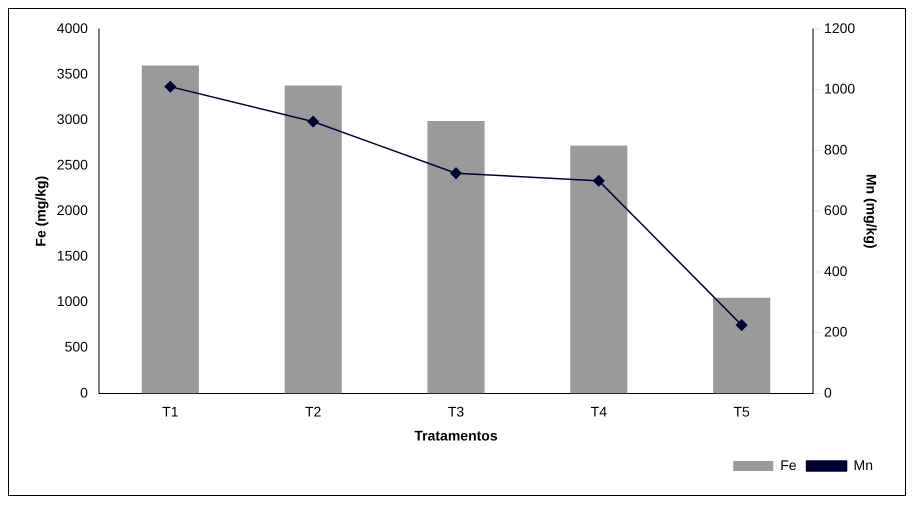 Image resolution: width=916 pixels, height=506 pixels. I want to click on x-tick-label: T1, so click(170, 412).